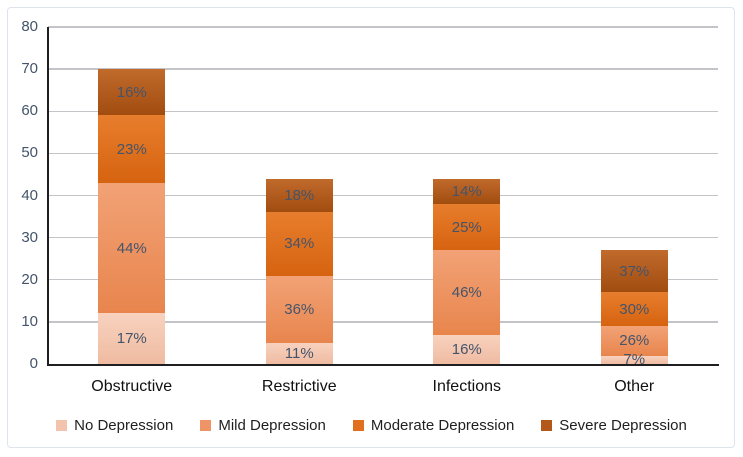  I want to click on bar-restrictive: 11% 36% 34% 18%, so click(299, 271).